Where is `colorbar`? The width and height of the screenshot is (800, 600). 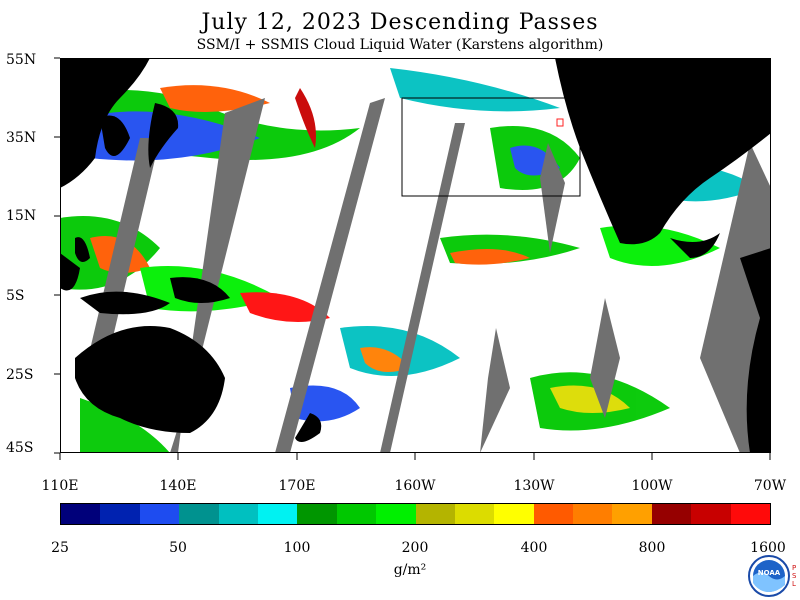
colorbar is located at coordinates (415, 514).